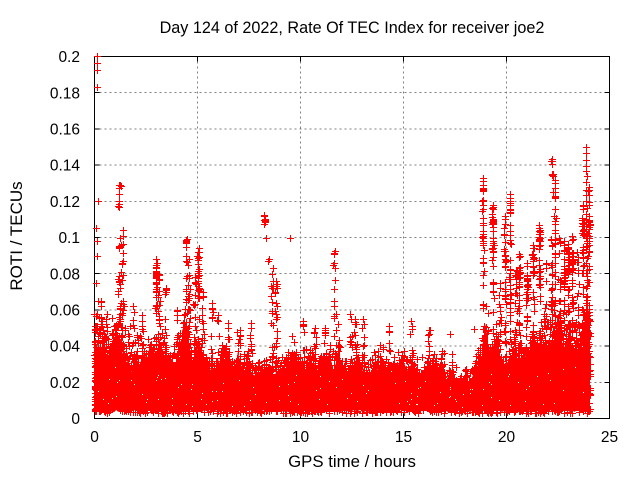 This screenshot has width=640, height=480. What do you see at coordinates (69, 238) in the screenshot?
I see `svg-text: 0.1` at bounding box center [69, 238].